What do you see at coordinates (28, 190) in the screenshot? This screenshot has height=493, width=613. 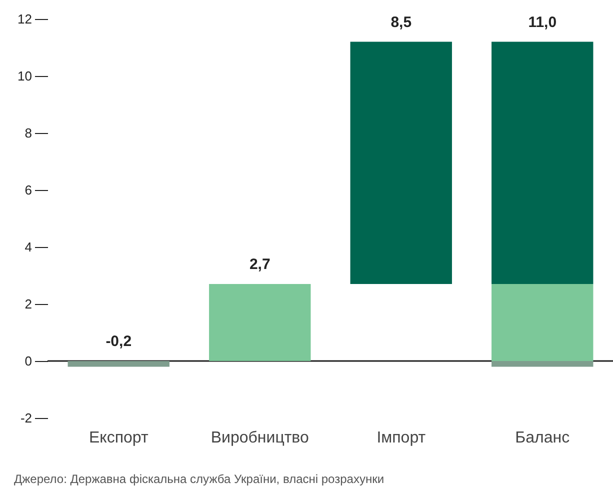 I see `y-tick-label: 6` at bounding box center [28, 190].